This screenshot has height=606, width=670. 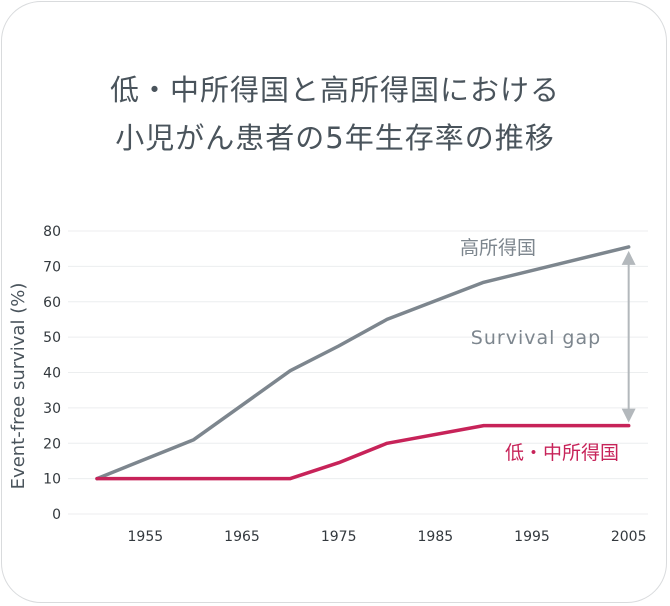 I want to click on y-tick-label: 0, so click(x=56, y=515).